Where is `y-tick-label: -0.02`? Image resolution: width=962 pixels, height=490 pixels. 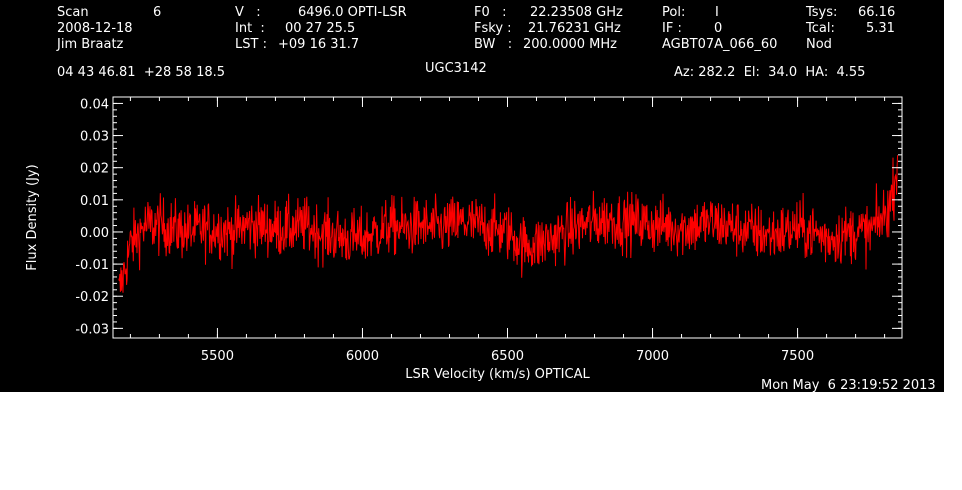
y-tick-label: -0.02 is located at coordinates (92, 297).